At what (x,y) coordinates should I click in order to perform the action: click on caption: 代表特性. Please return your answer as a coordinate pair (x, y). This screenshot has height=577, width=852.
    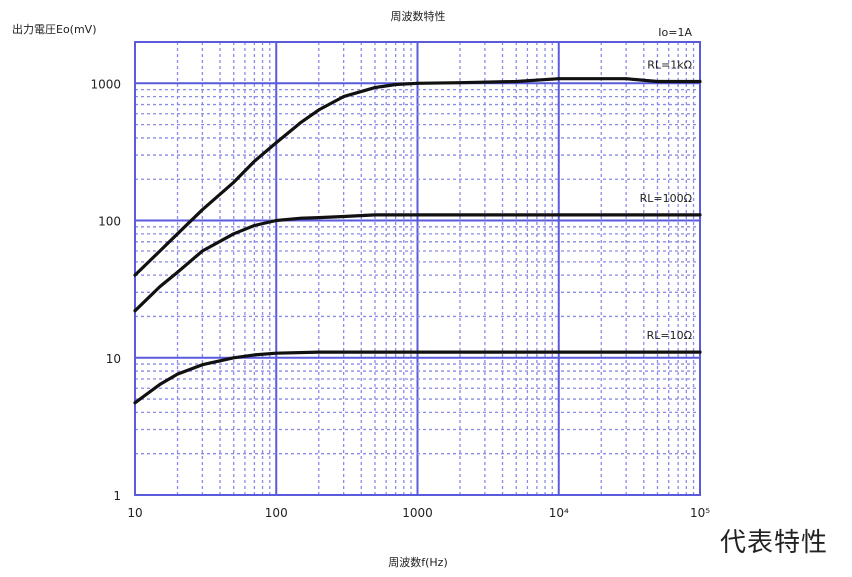
    Looking at the image, I should click on (773, 543).